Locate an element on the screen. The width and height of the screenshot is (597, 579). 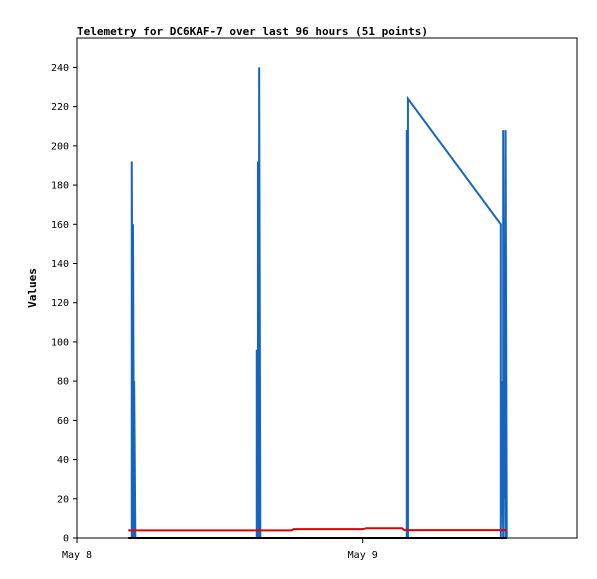
x-tick-label: May 8 is located at coordinates (77, 555).